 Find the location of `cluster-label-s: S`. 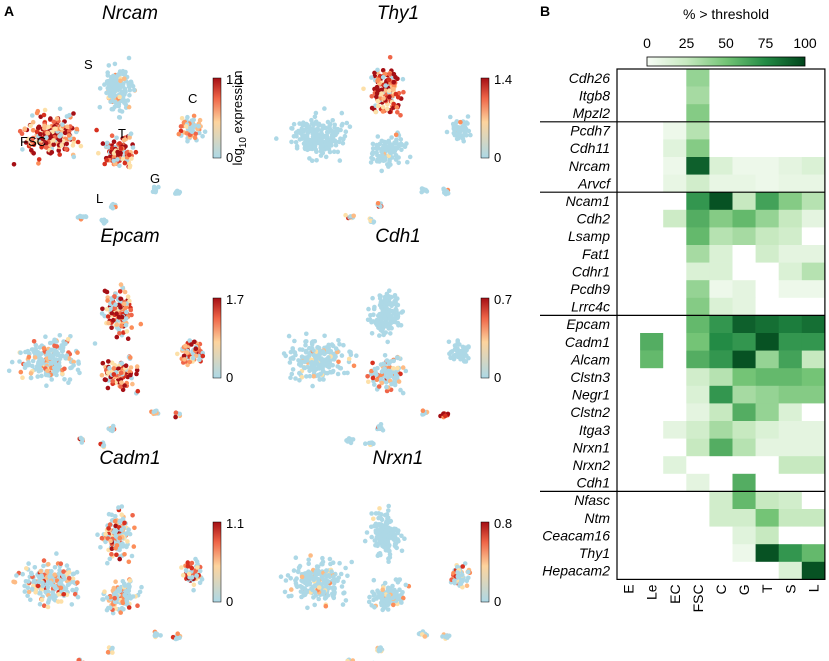

cluster-label-s: S is located at coordinates (88, 64).